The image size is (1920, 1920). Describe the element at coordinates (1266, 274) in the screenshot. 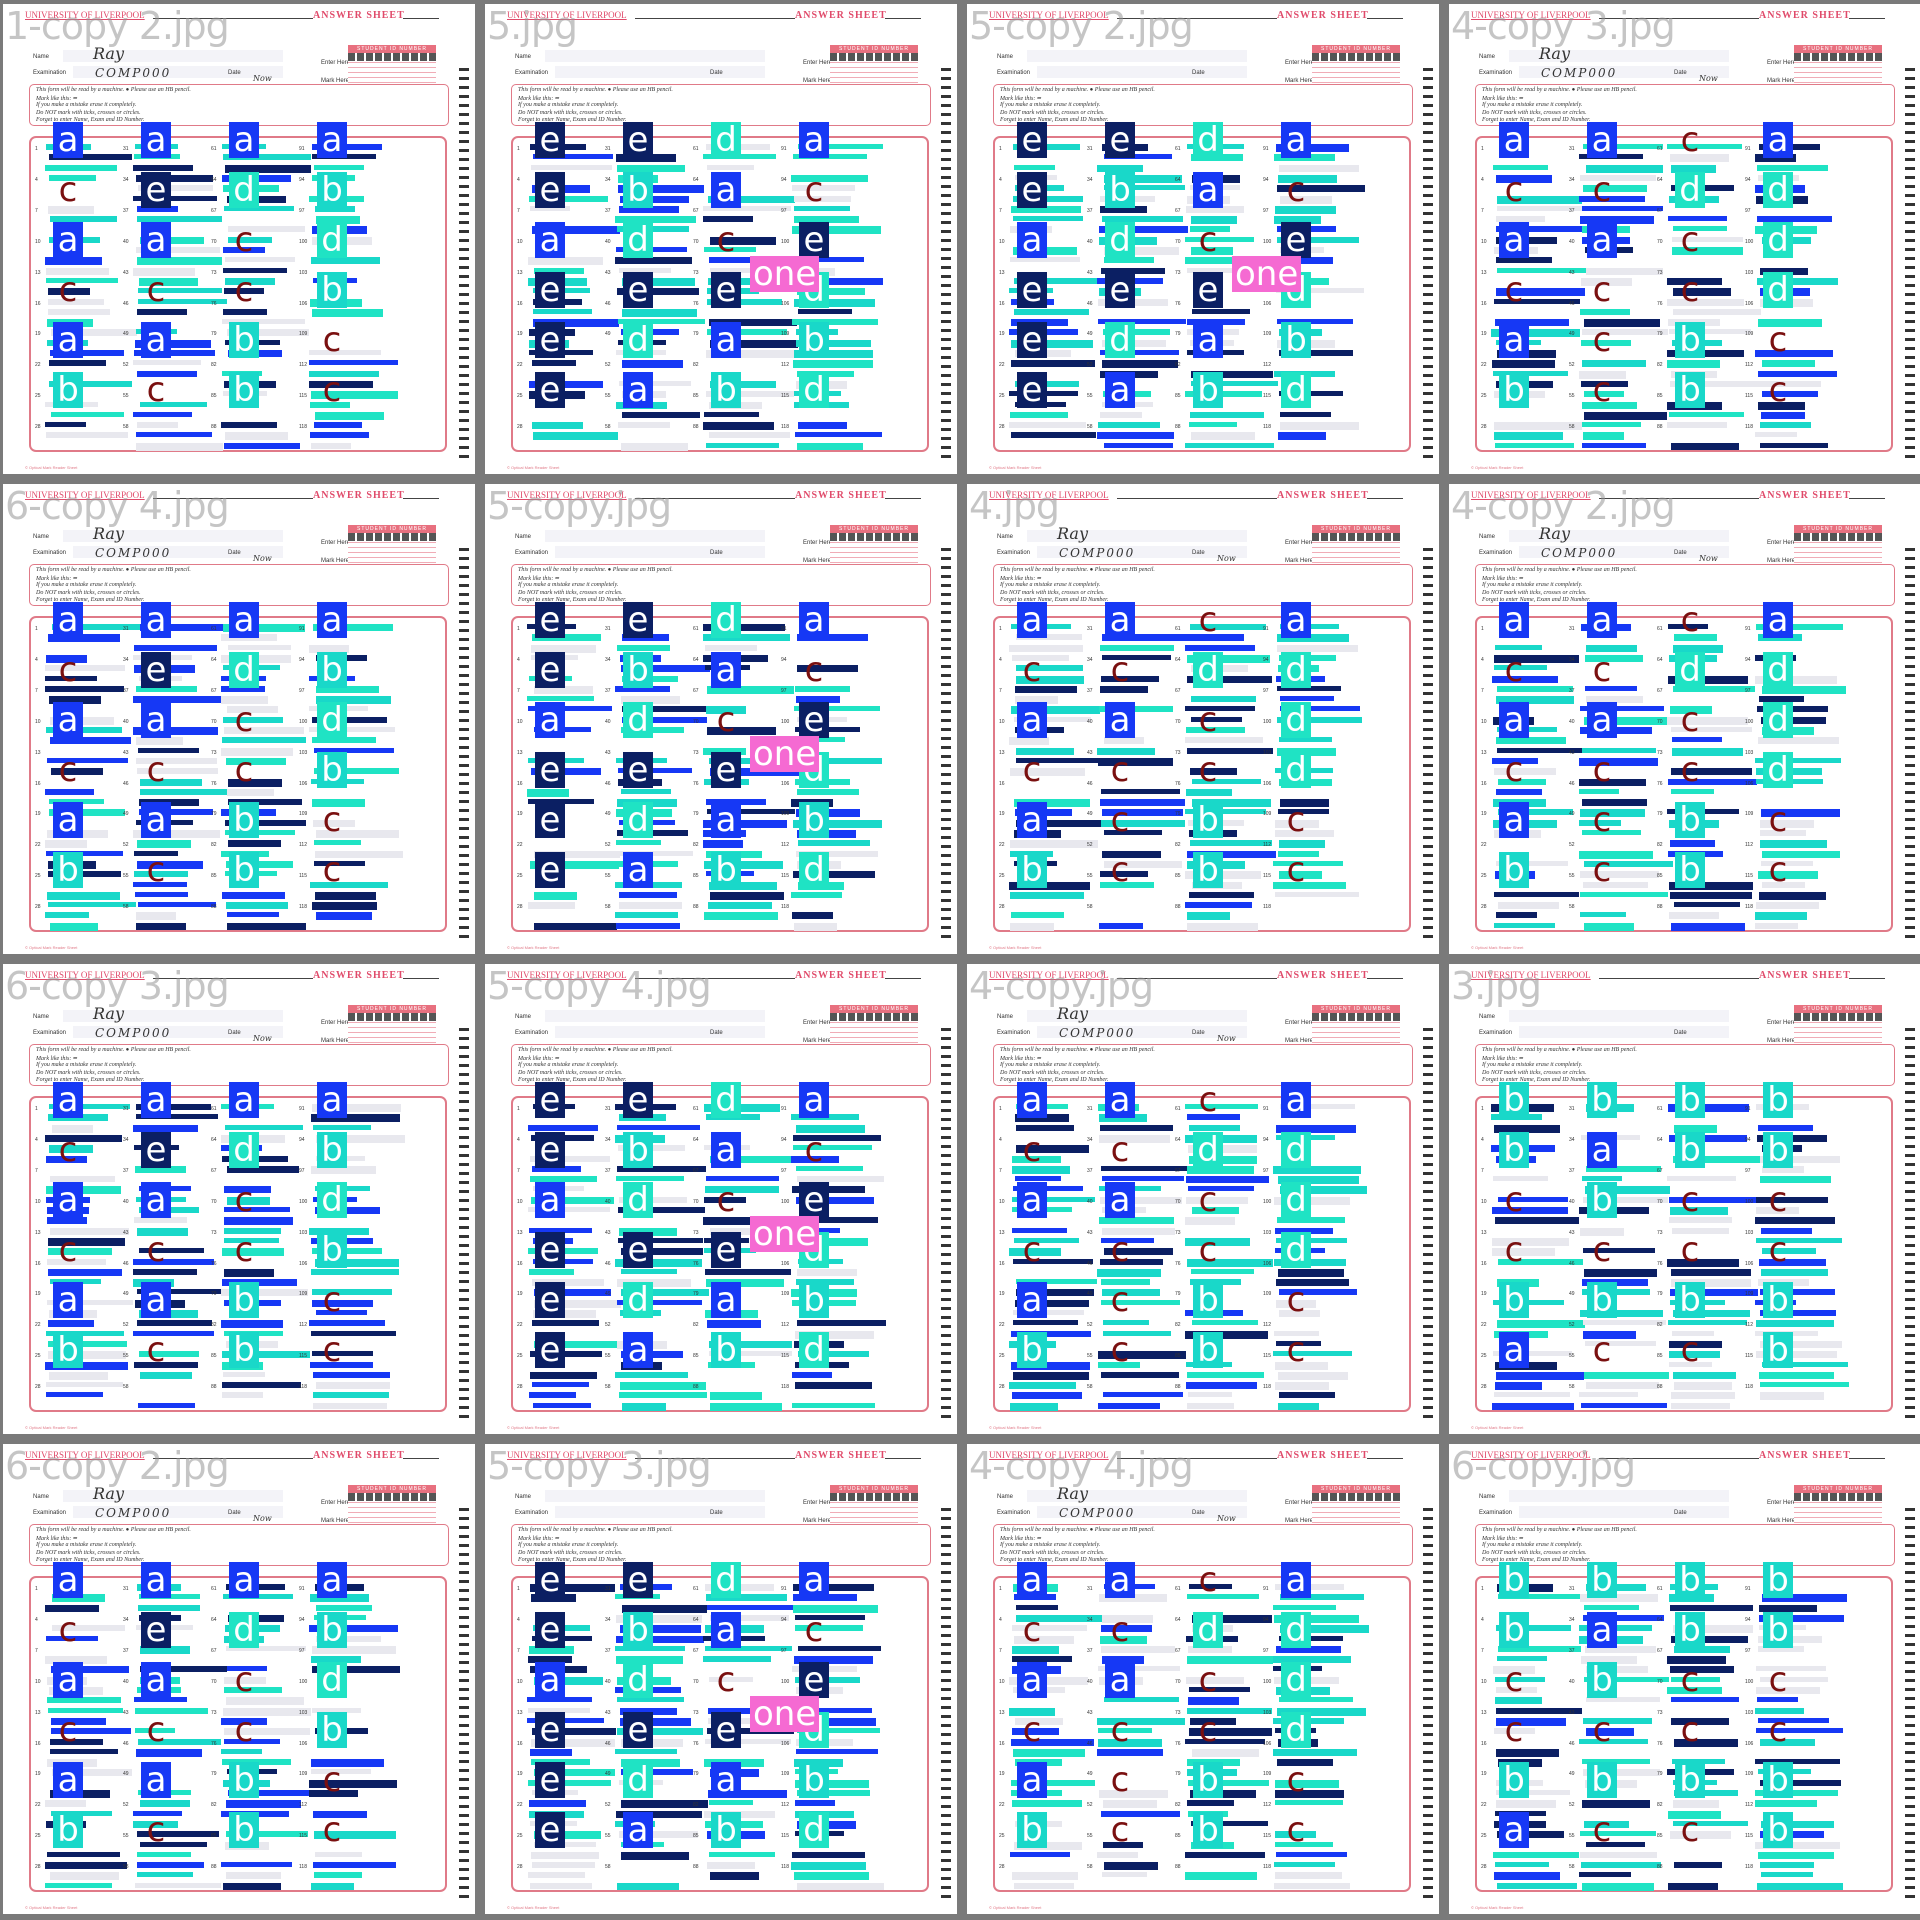

I see `highlight-tag: one` at that location.